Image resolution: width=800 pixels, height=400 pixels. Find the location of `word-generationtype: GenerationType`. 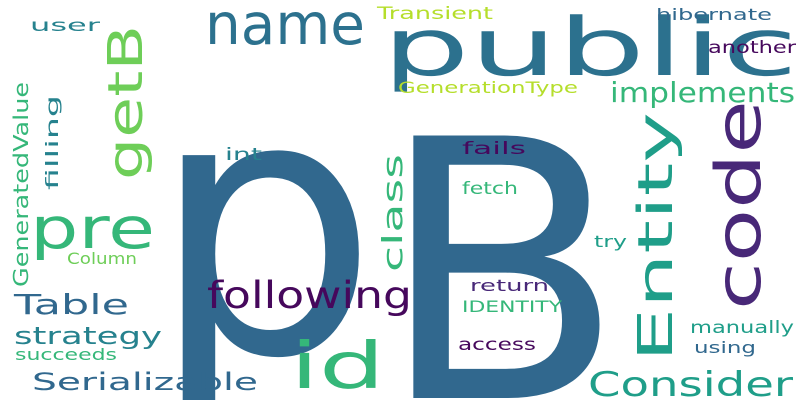

word-generationtype: GenerationType is located at coordinates (488, 87).